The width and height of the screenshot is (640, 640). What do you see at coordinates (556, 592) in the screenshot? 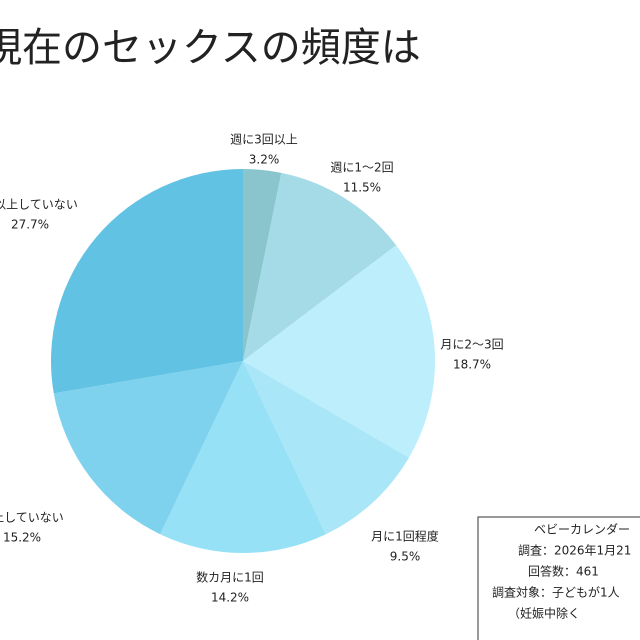
I see `source-line: 調査対象：子どもが1人` at bounding box center [556, 592].